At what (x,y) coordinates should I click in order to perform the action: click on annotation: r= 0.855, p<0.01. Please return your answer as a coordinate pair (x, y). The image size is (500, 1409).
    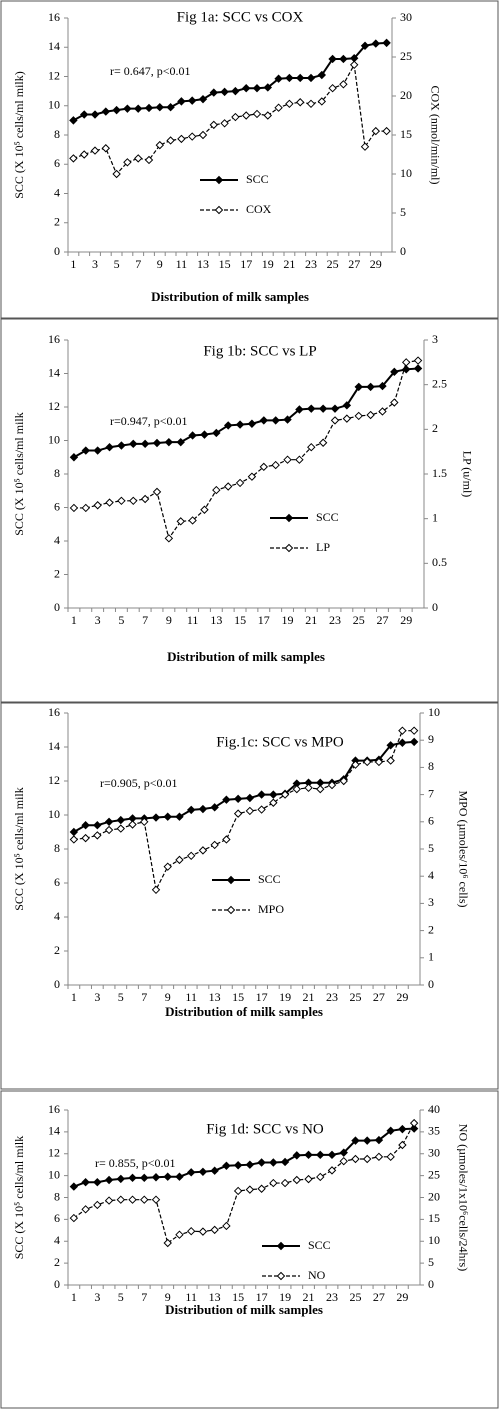
    Looking at the image, I should click on (135, 1163).